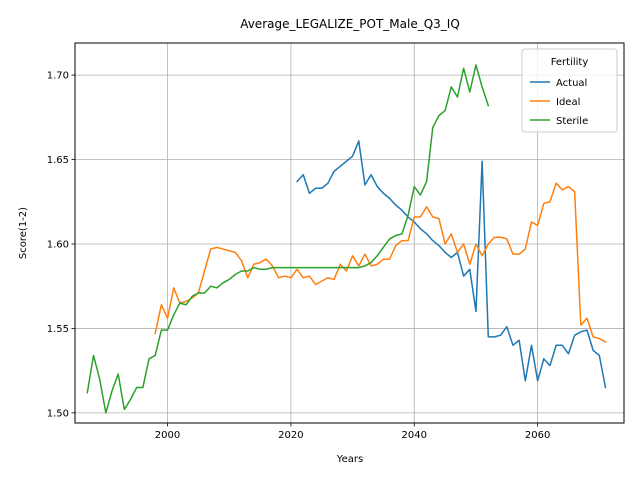 This screenshot has width=640, height=480. I want to click on x-axis-label: Years, so click(349, 459).